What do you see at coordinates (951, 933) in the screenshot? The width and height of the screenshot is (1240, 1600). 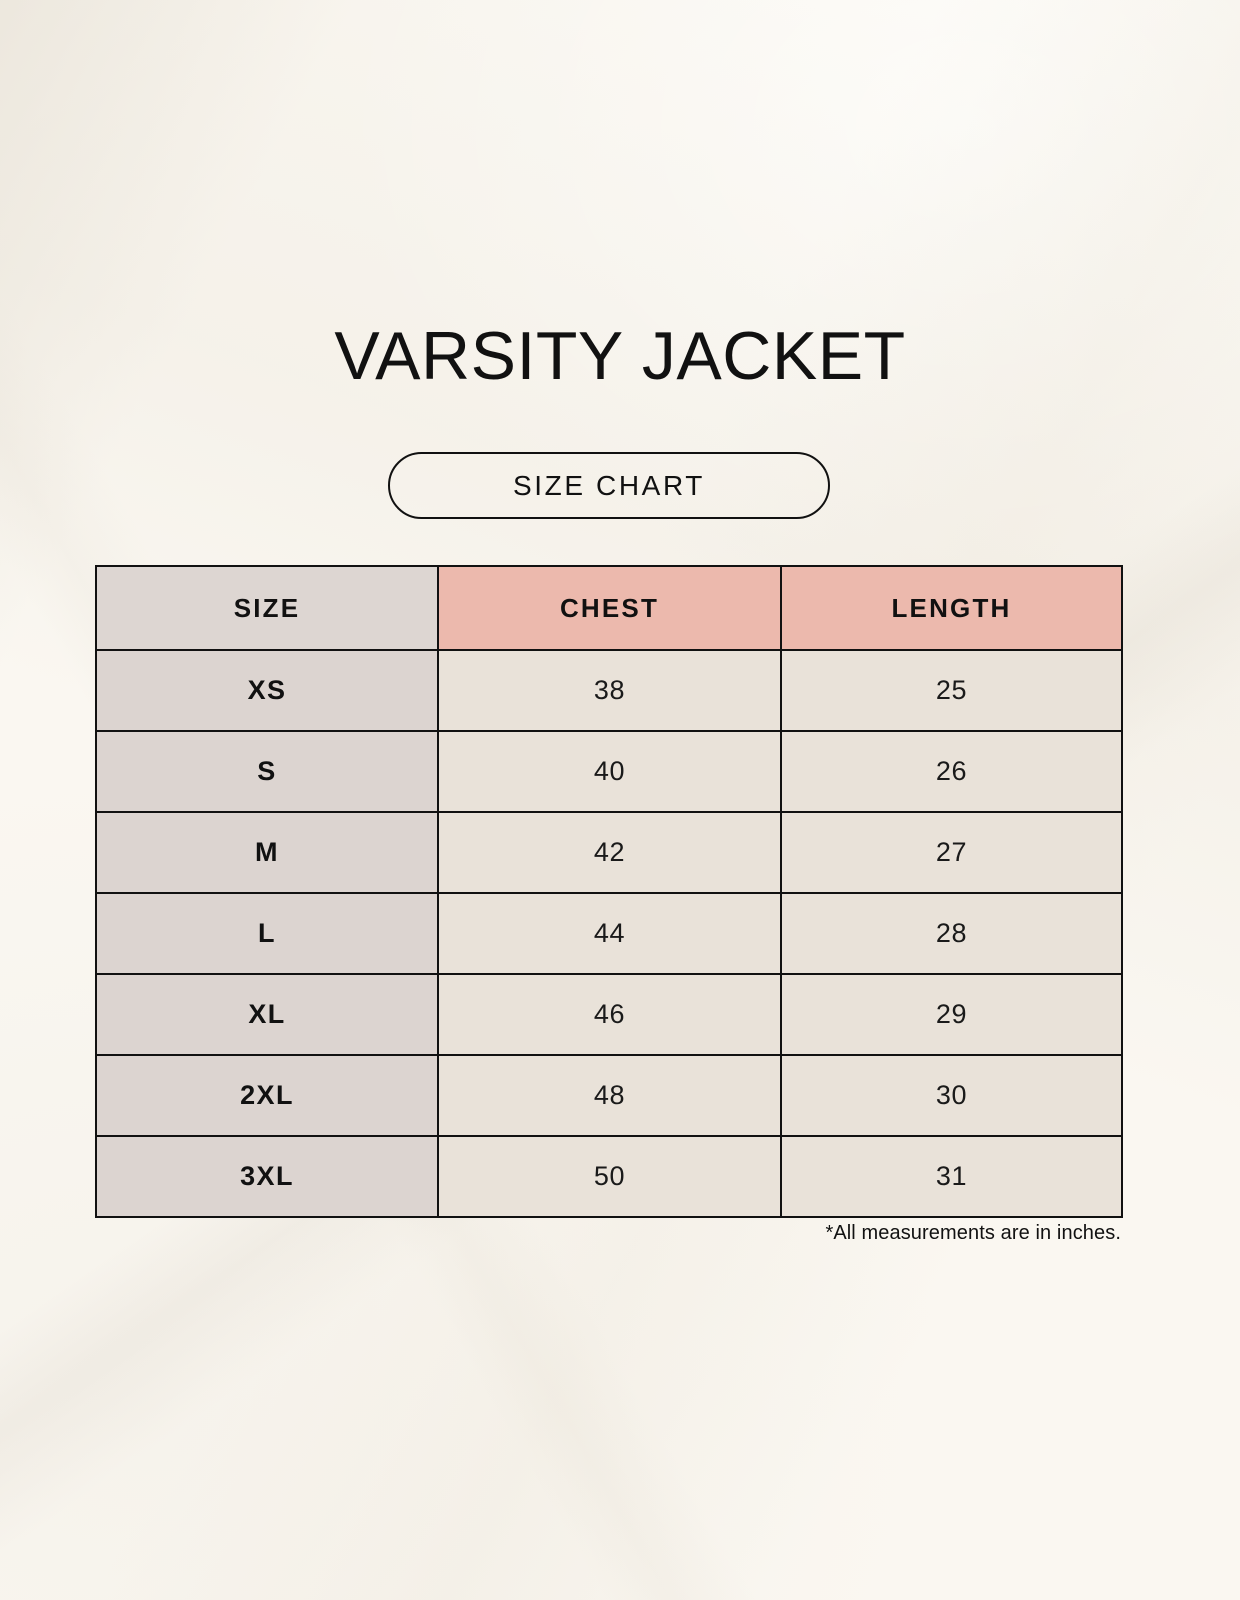 I see `cell-length: 28` at bounding box center [951, 933].